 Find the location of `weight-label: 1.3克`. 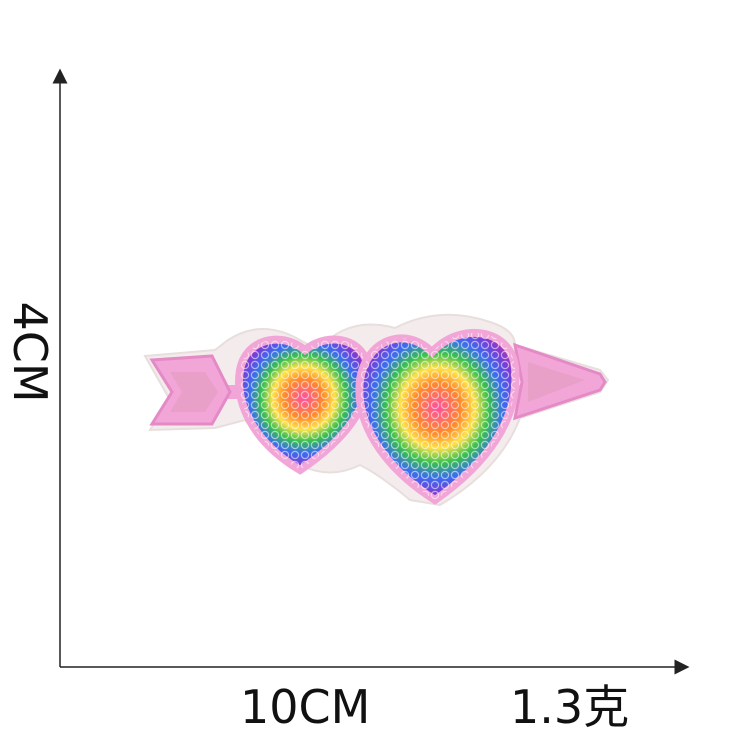

weight-label: 1.3克 is located at coordinates (570, 707).